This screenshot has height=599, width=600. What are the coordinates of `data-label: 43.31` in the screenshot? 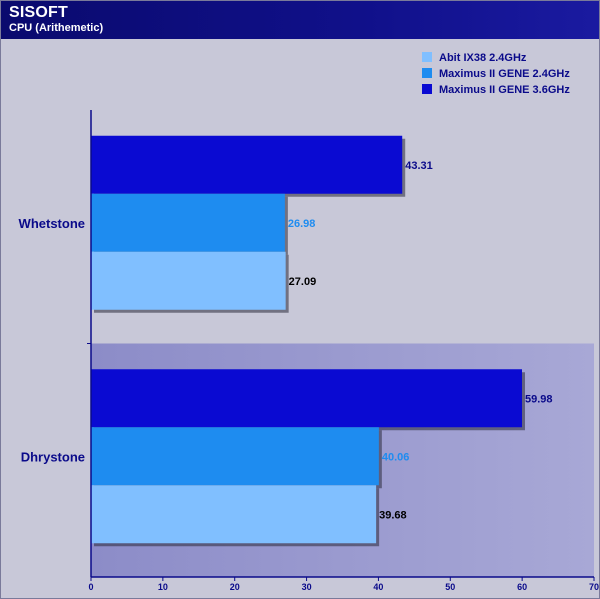 It's located at (419, 166).